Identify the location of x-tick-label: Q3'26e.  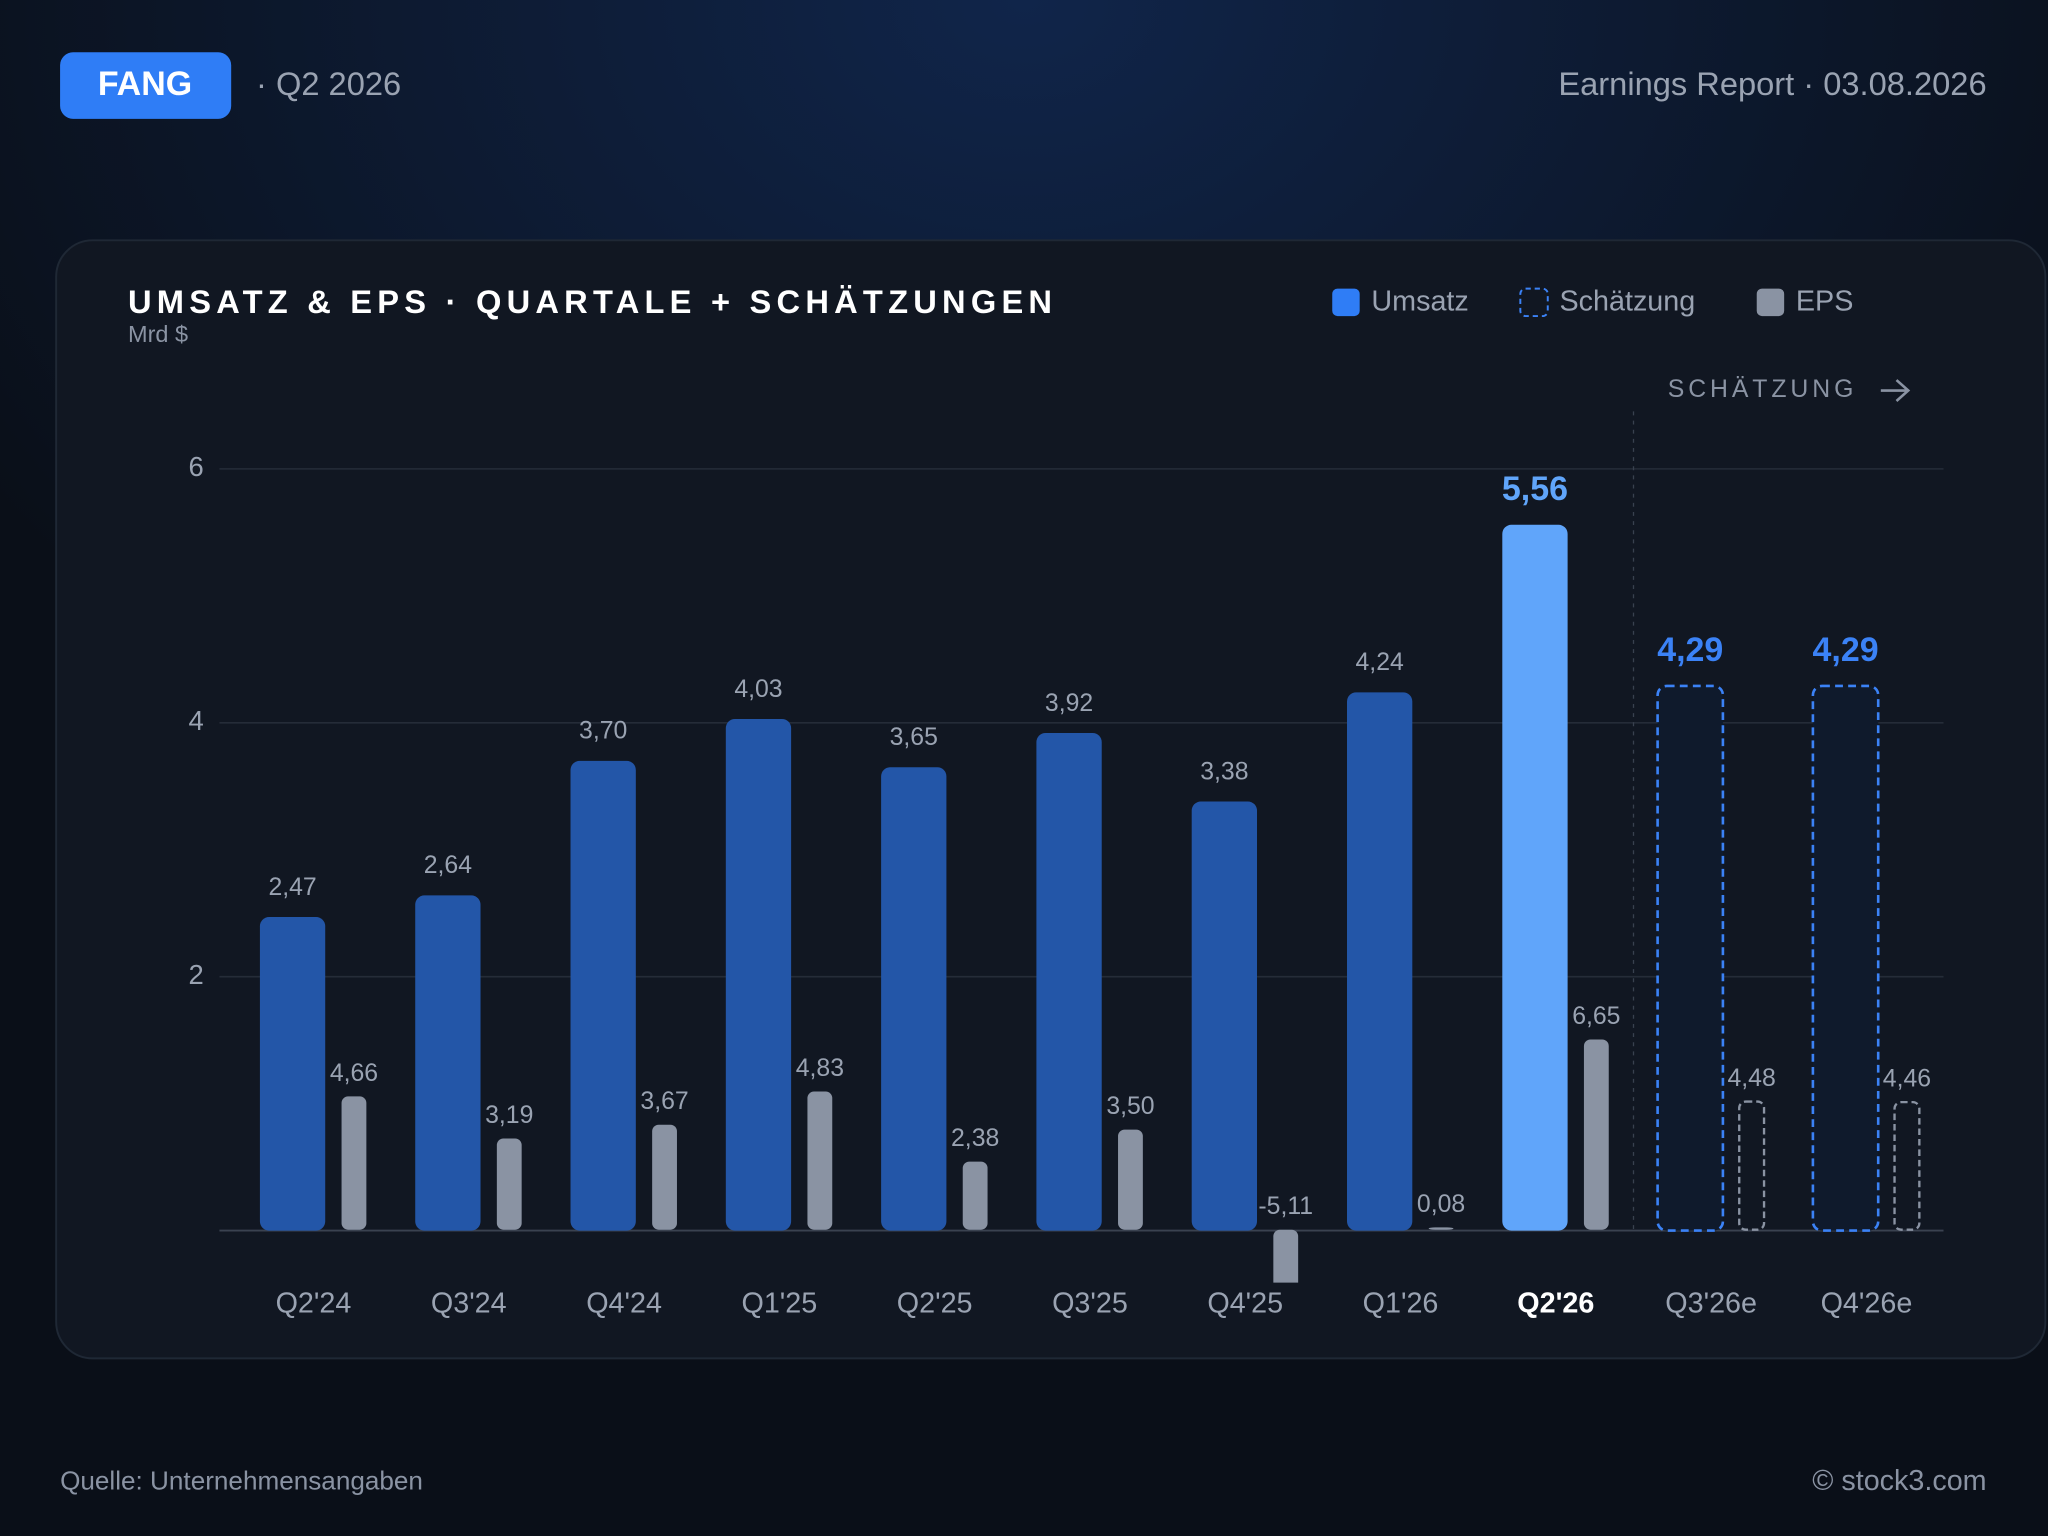
(1711, 1303).